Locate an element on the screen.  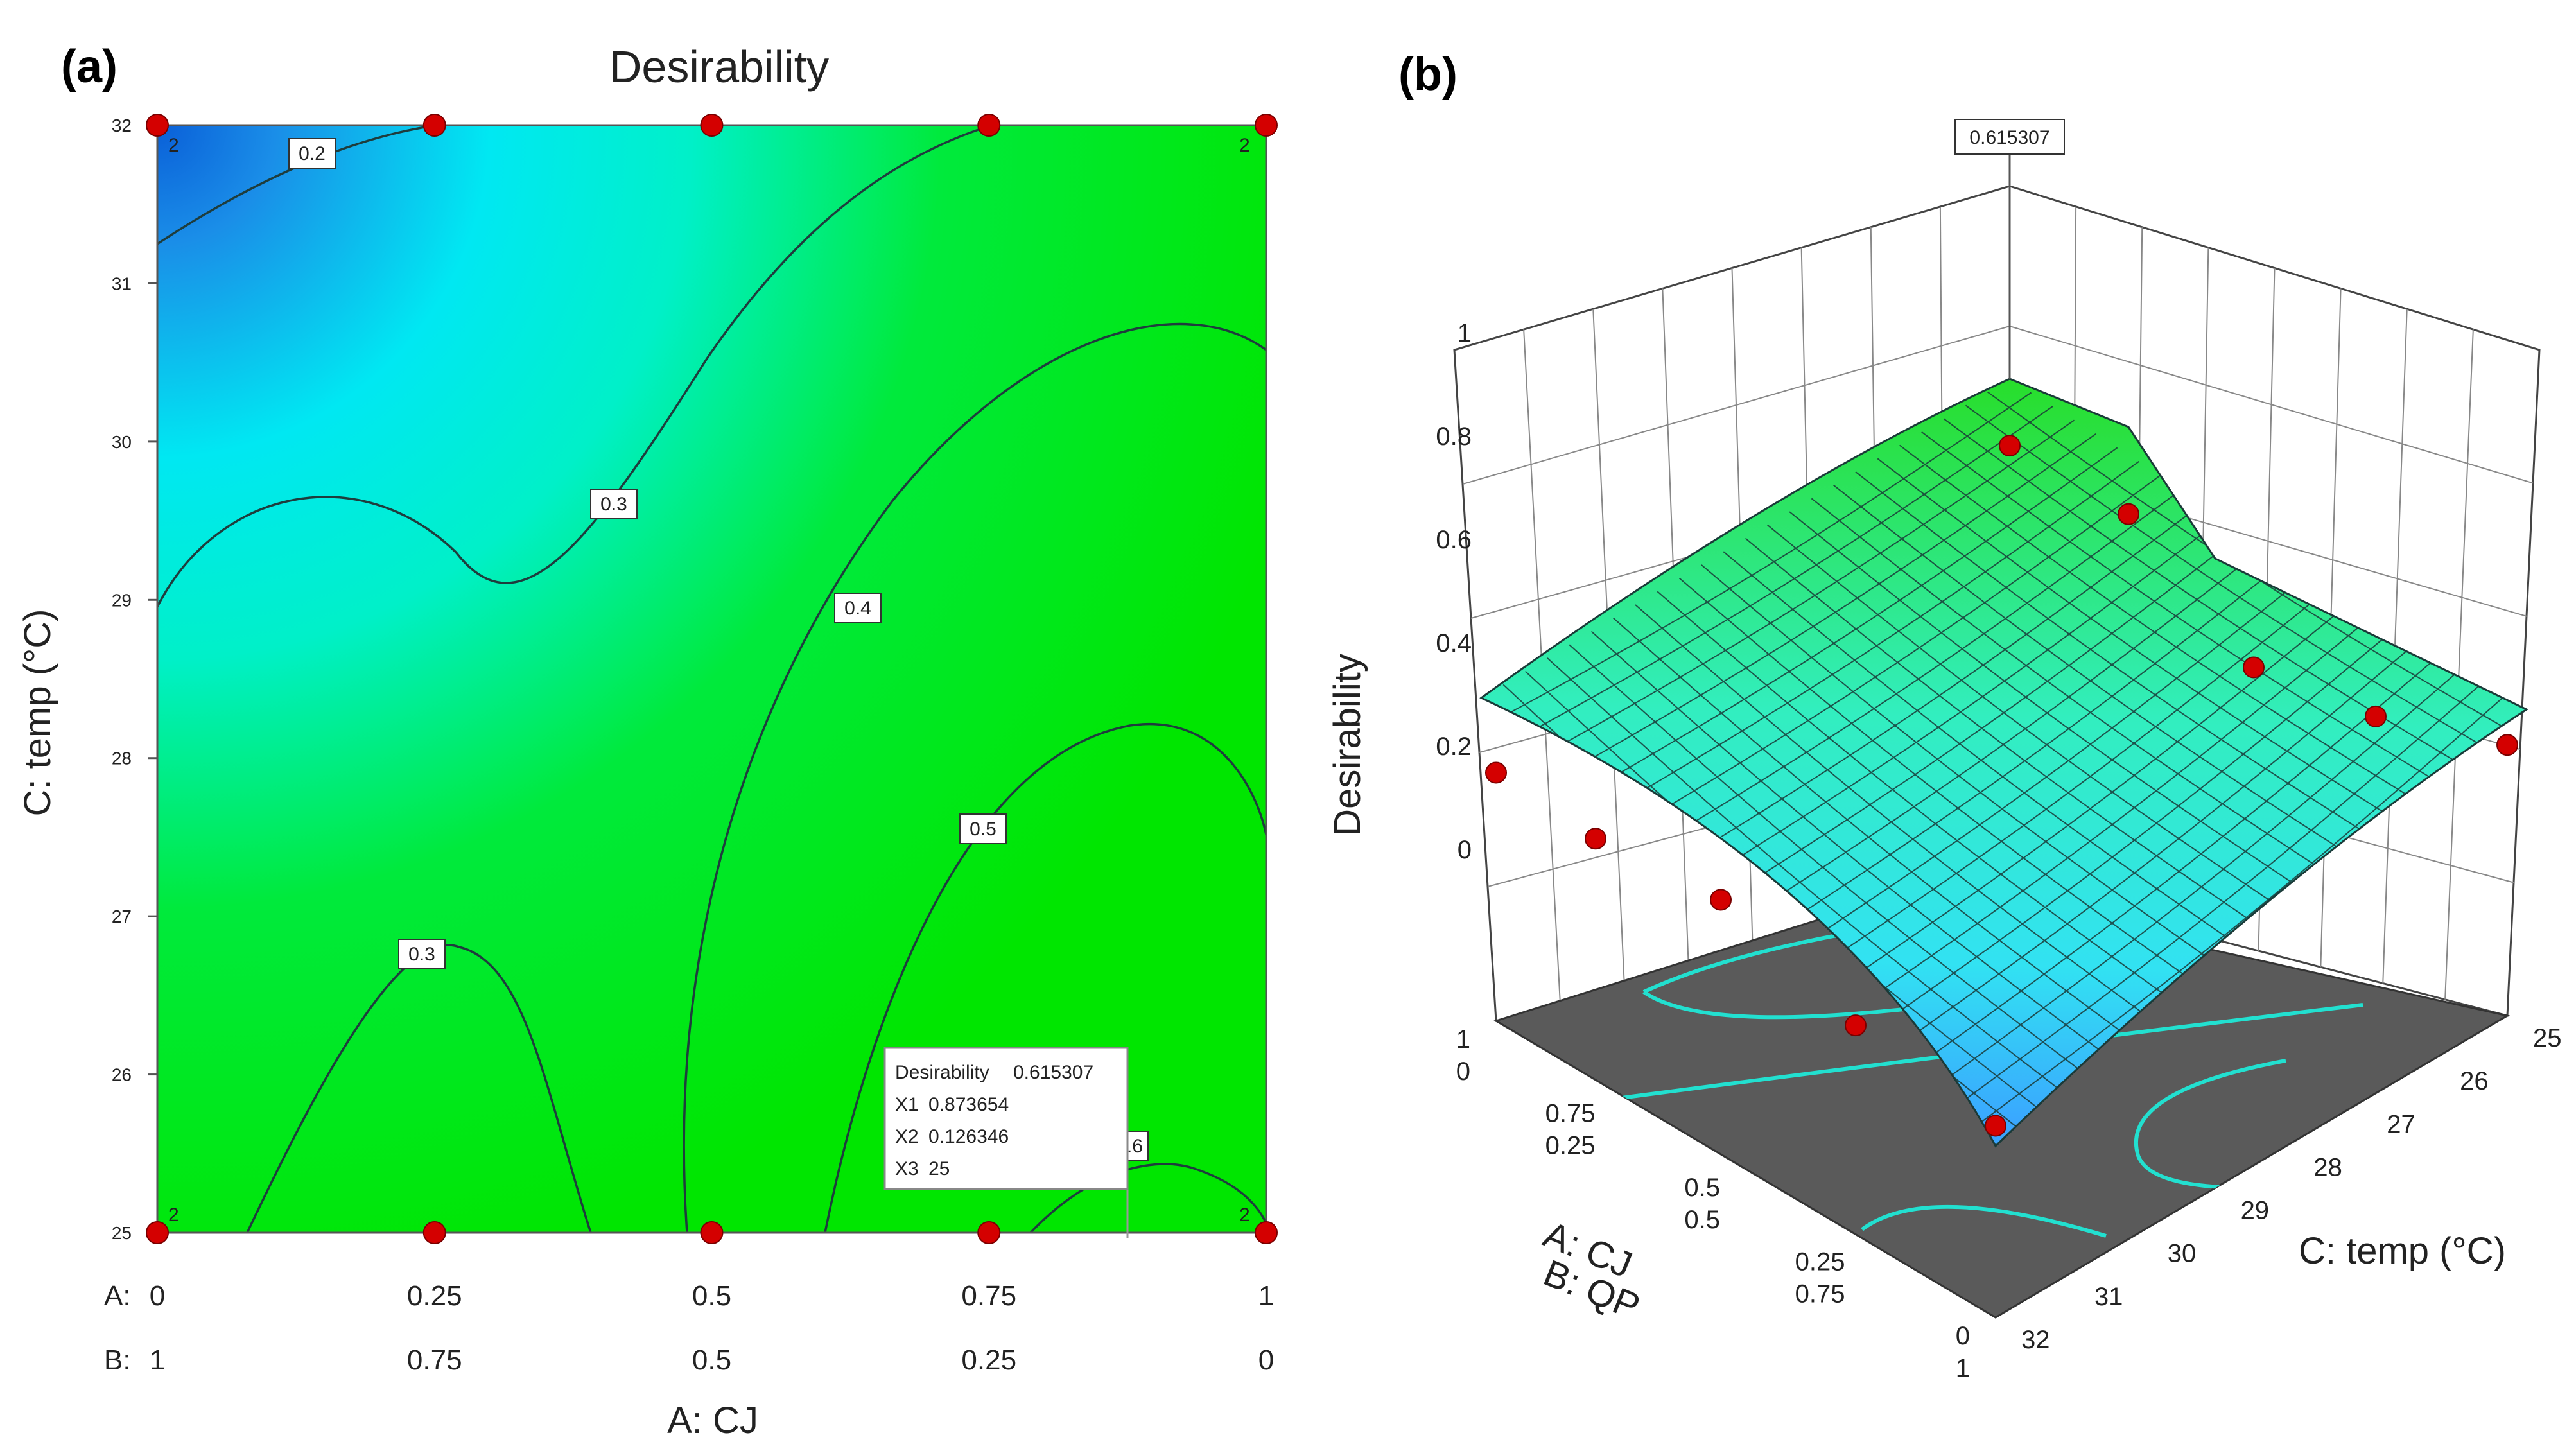
left-tick-label-b: 1 is located at coordinates (1963, 1368).